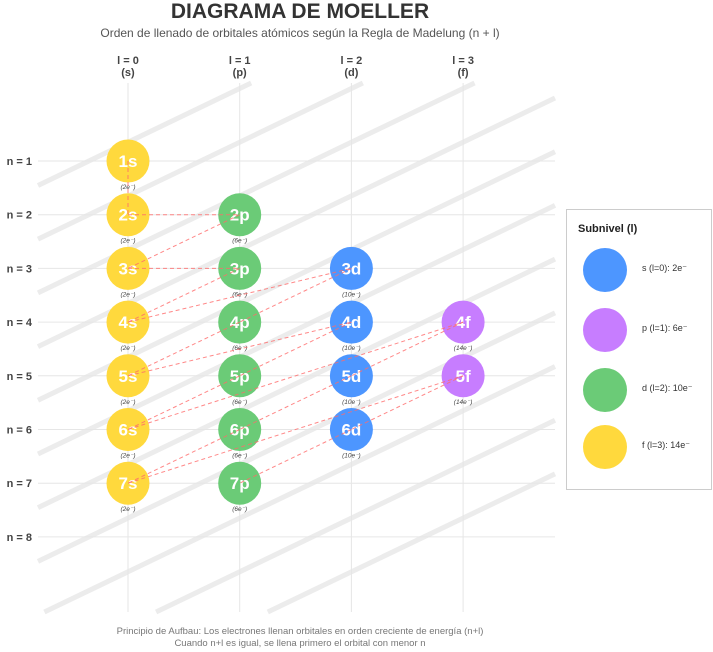 The width and height of the screenshot is (713, 652). Describe the element at coordinates (239, 402) in the screenshot. I see `electron-label-5p: (6e⁻)` at that location.